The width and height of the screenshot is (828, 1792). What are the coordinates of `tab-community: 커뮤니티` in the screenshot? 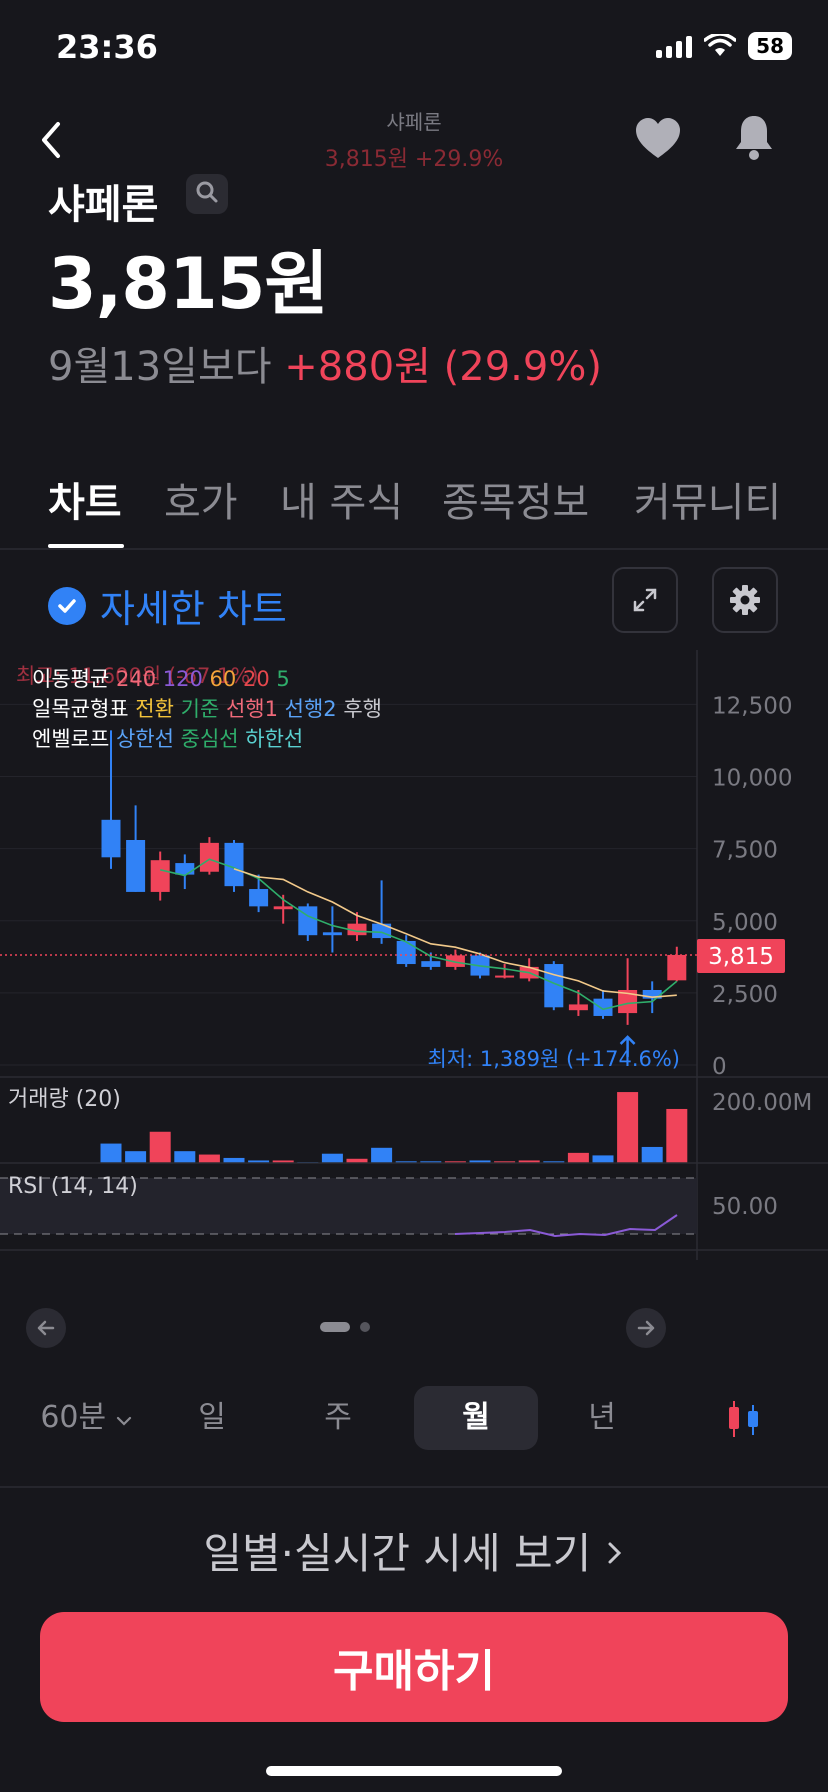 It's located at (708, 503).